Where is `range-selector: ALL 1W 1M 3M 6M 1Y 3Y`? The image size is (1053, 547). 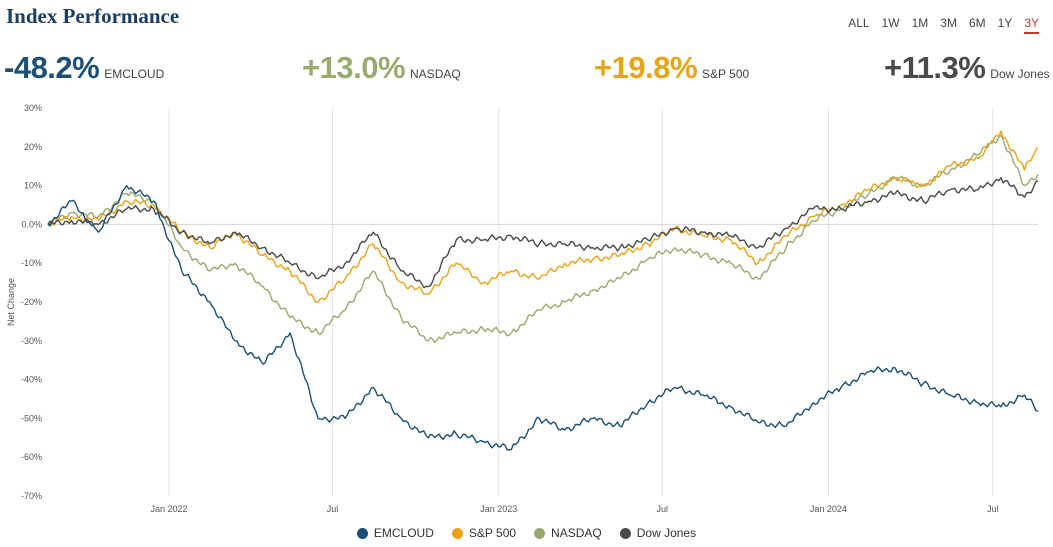
range-selector: ALL 1W 1M 3M 6M 1Y 3Y is located at coordinates (943, 25).